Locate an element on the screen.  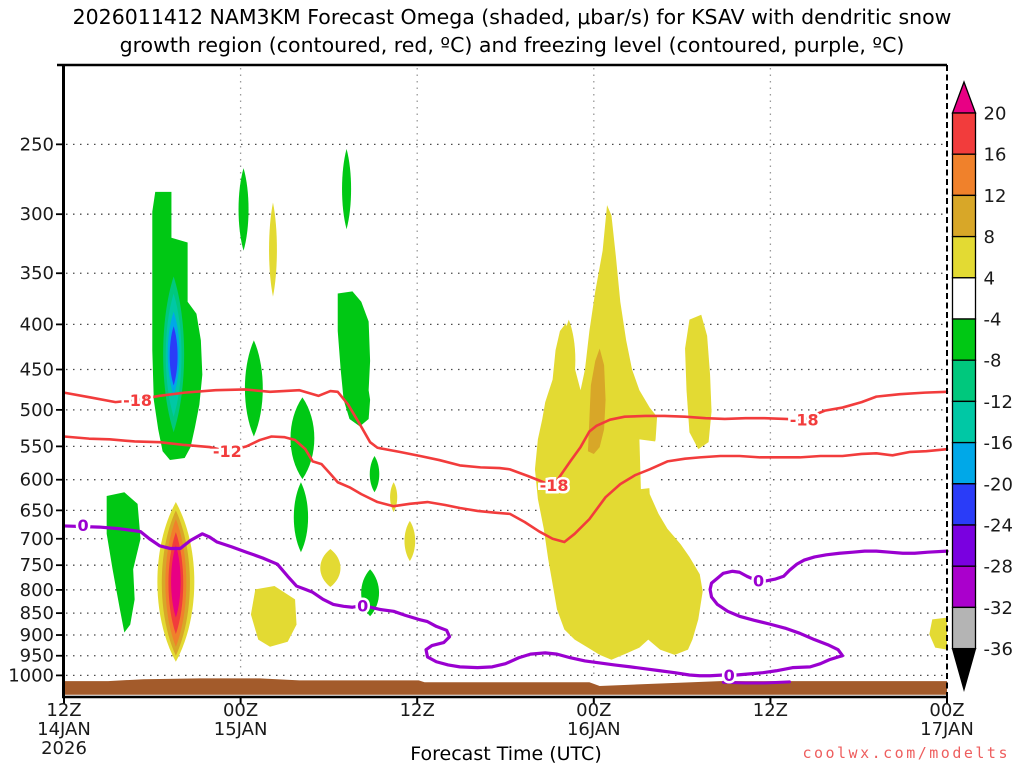
colorbar-label: -32 is located at coordinates (998, 608).